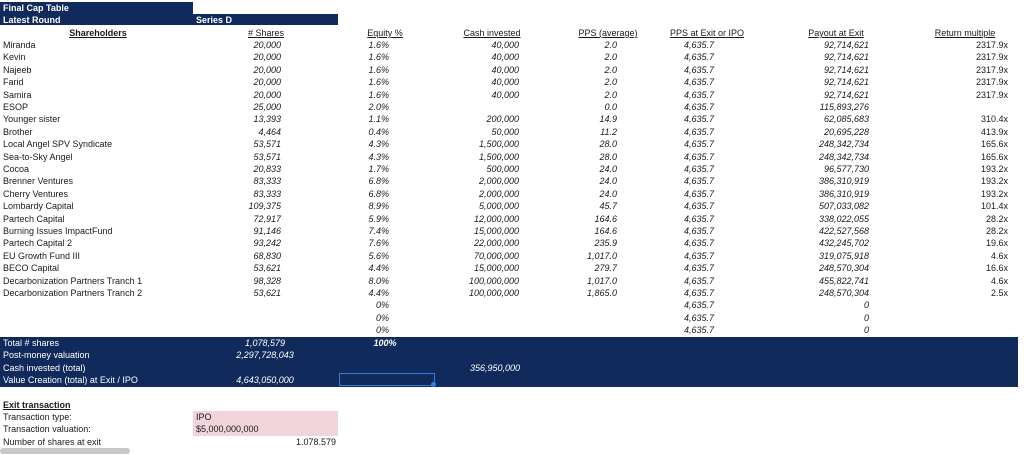 Image resolution: width=1024 pixels, height=455 pixels. What do you see at coordinates (843, 206) in the screenshot?
I see `table-cell: 507,033,082` at bounding box center [843, 206].